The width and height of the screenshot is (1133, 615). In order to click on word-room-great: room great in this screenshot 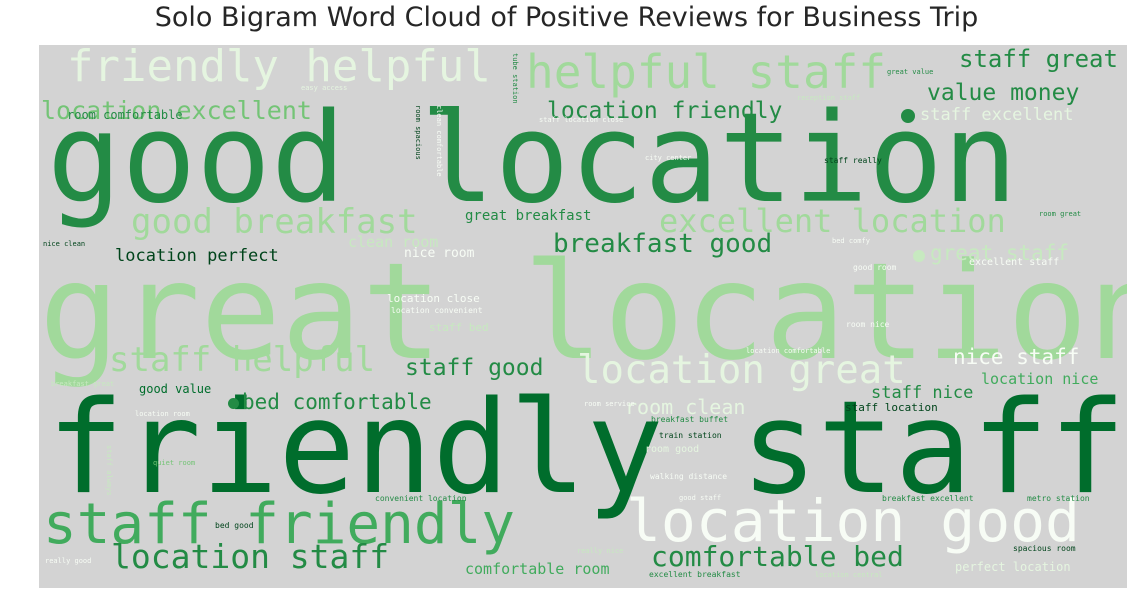, I will do `click(1060, 214)`.